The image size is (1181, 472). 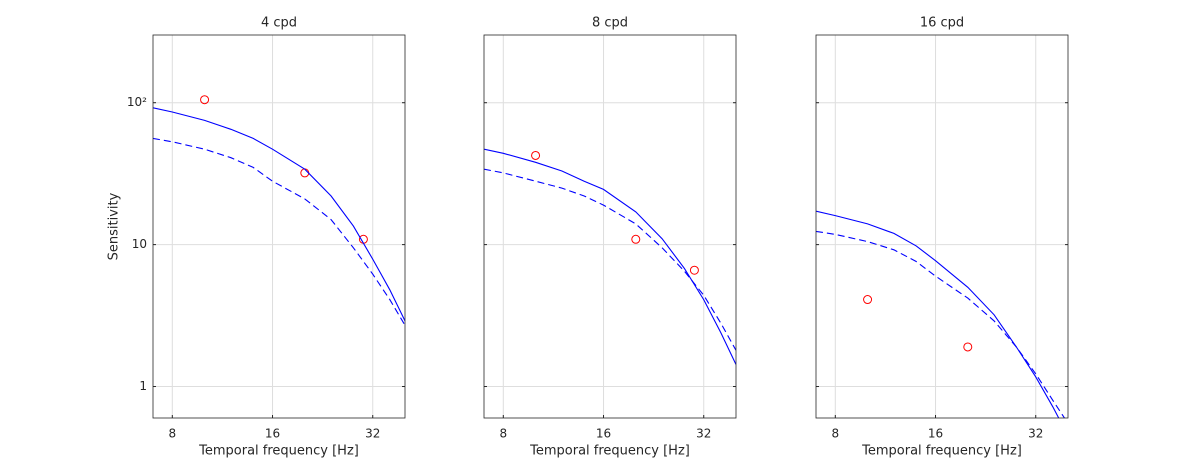 What do you see at coordinates (114, 226) in the screenshot?
I see `y-axis-label: Sensitivity` at bounding box center [114, 226].